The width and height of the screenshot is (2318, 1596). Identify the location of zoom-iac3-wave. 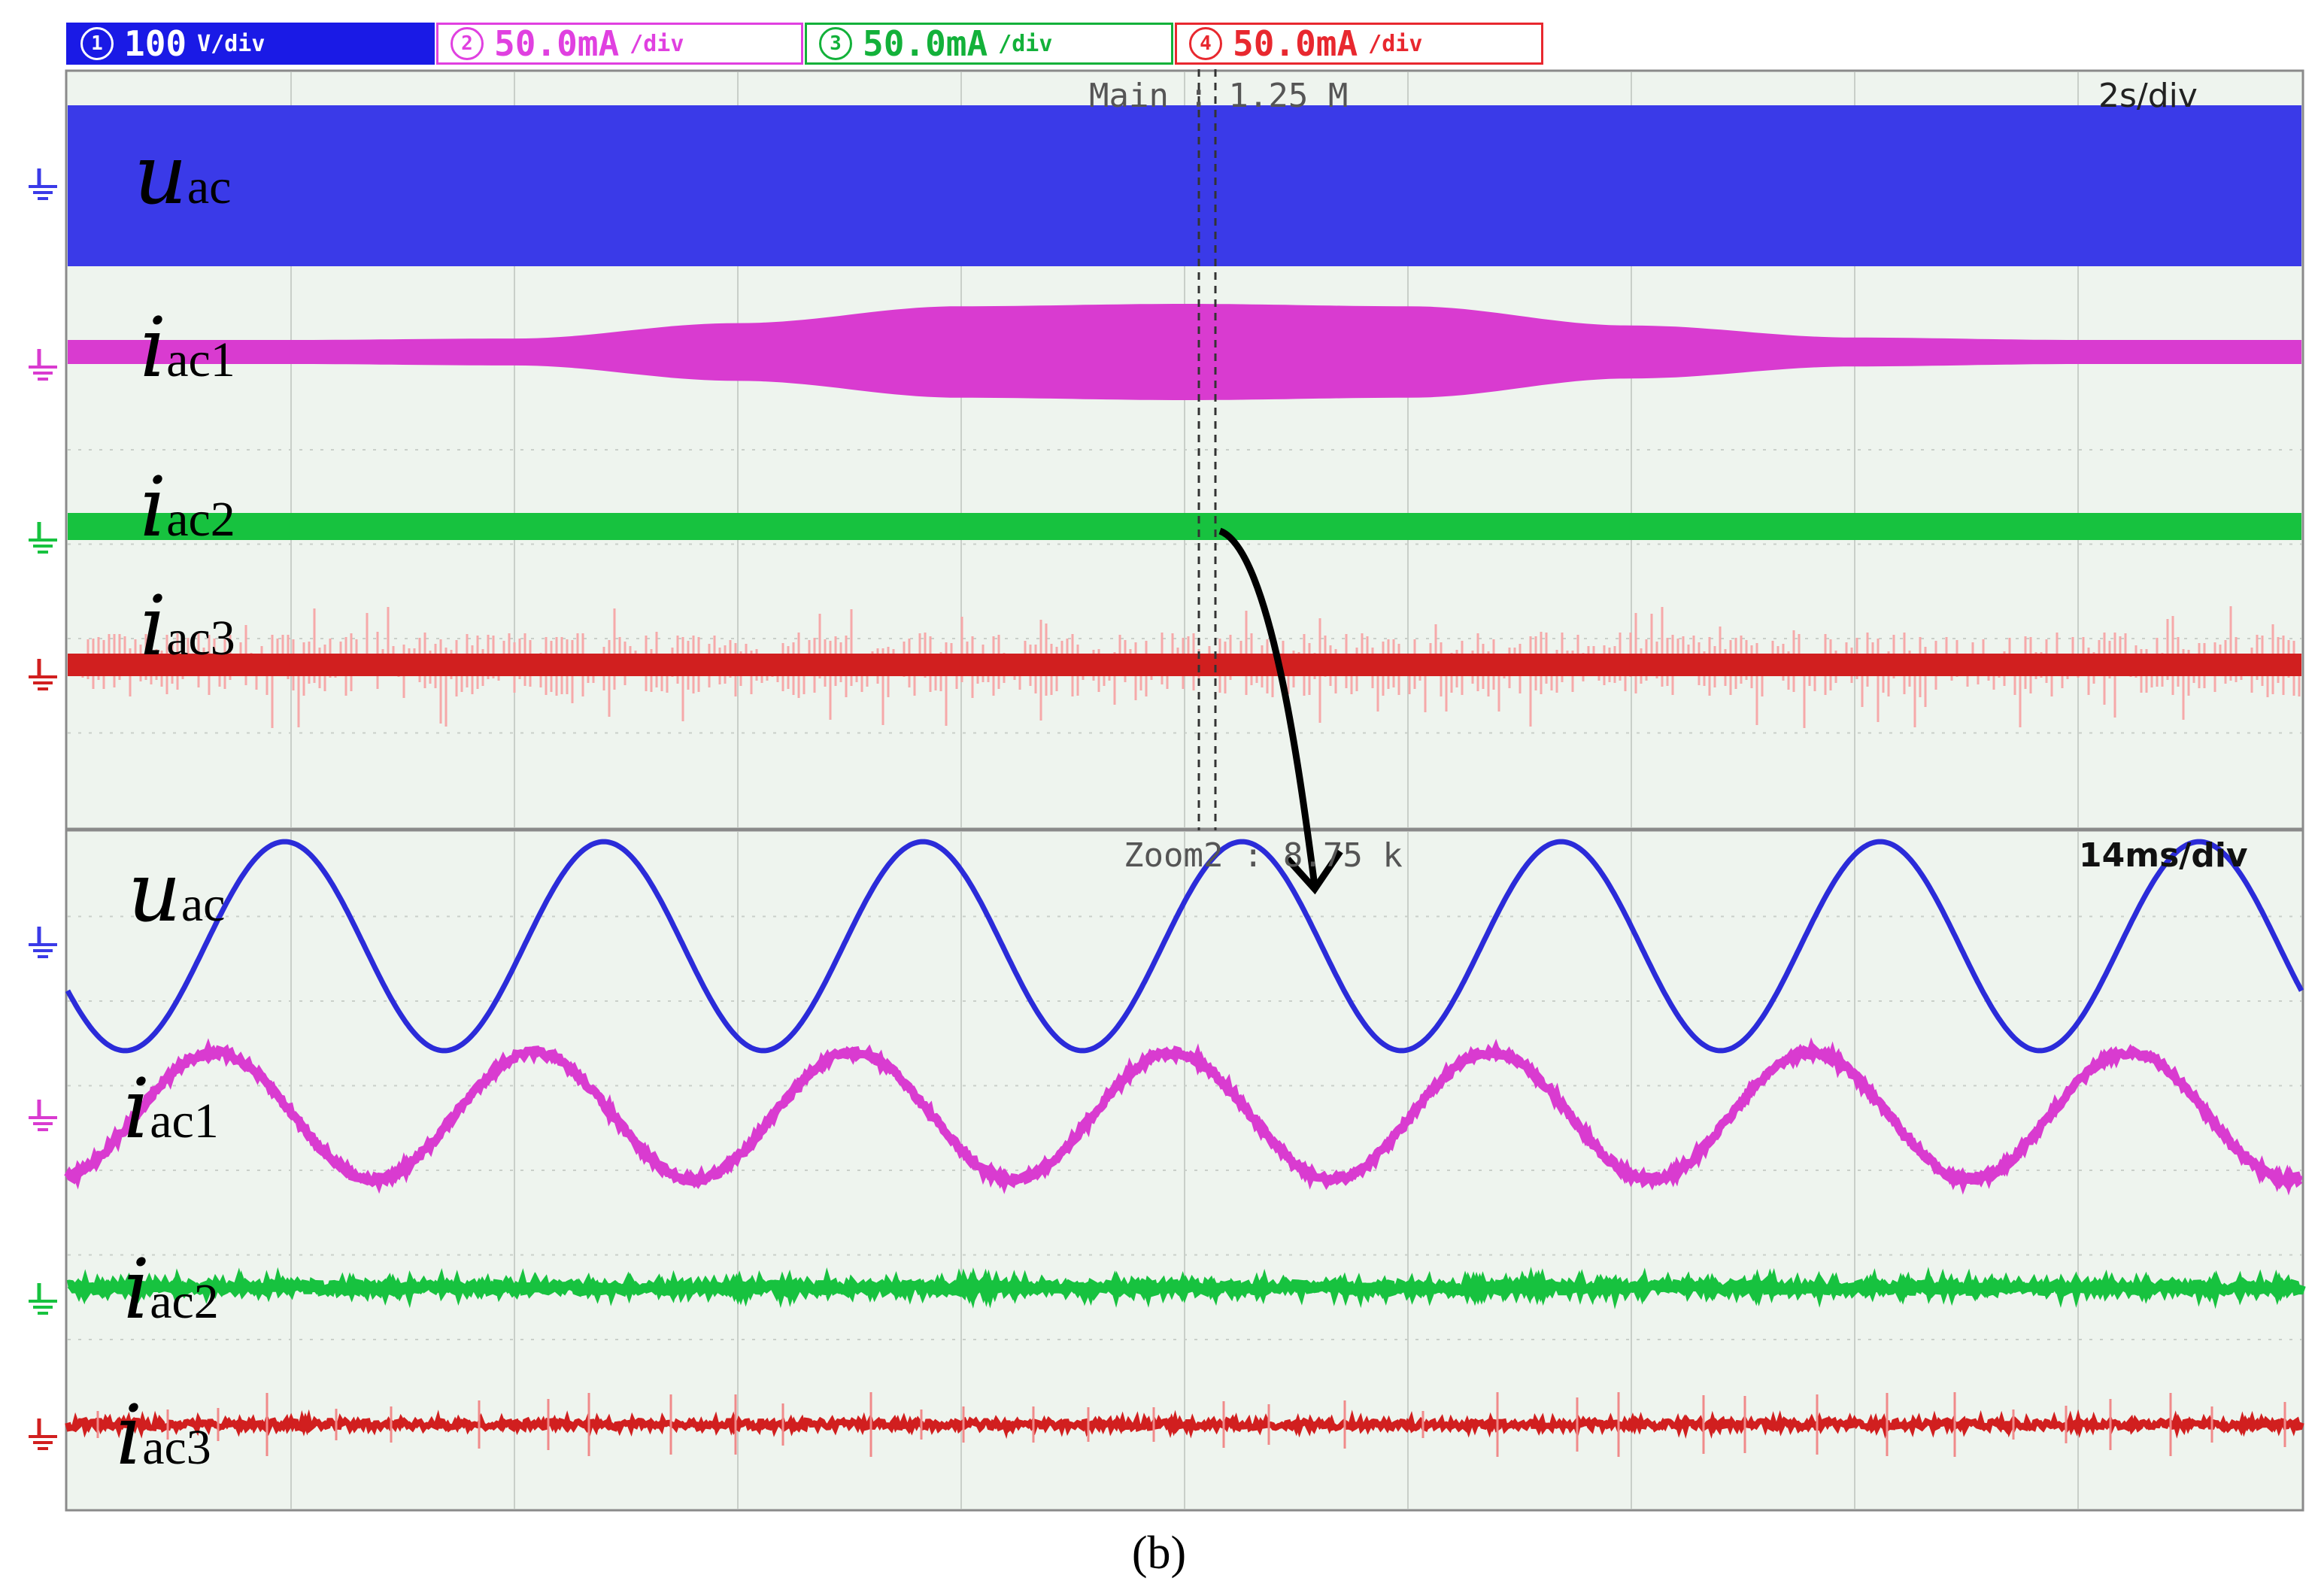
(1185, 1424).